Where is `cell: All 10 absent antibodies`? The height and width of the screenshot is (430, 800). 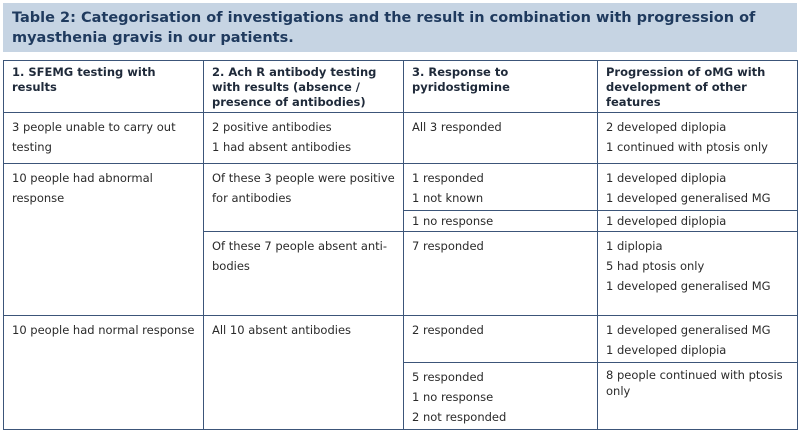
cell: All 10 absent antibodies is located at coordinates (303, 372).